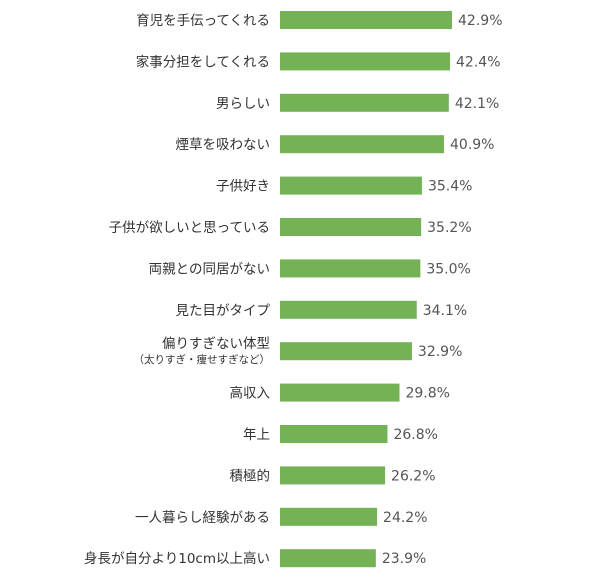 The width and height of the screenshot is (615, 578). Describe the element at coordinates (478, 62) in the screenshot. I see `value-label: 42.4%` at that location.